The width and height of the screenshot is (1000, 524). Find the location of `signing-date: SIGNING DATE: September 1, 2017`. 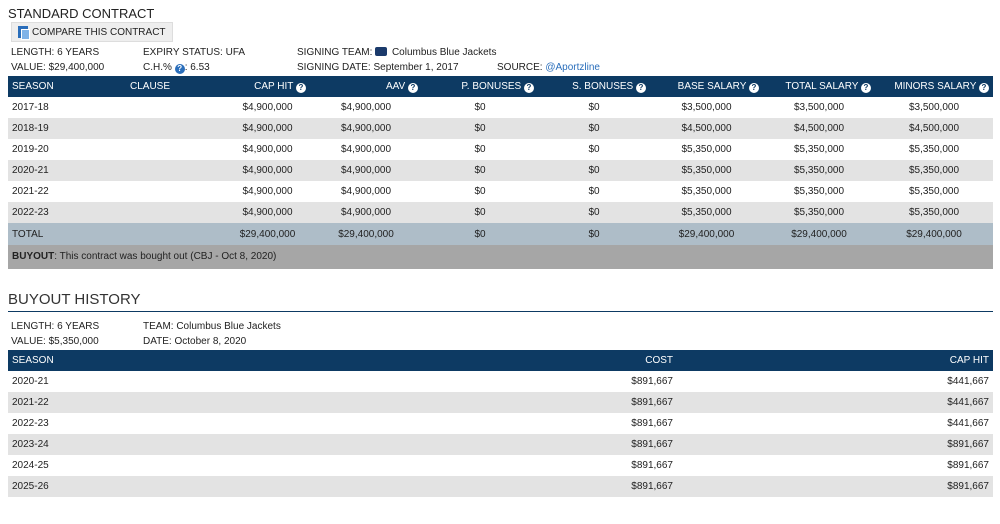

signing-date: SIGNING DATE: September 1, 2017 is located at coordinates (378, 67).